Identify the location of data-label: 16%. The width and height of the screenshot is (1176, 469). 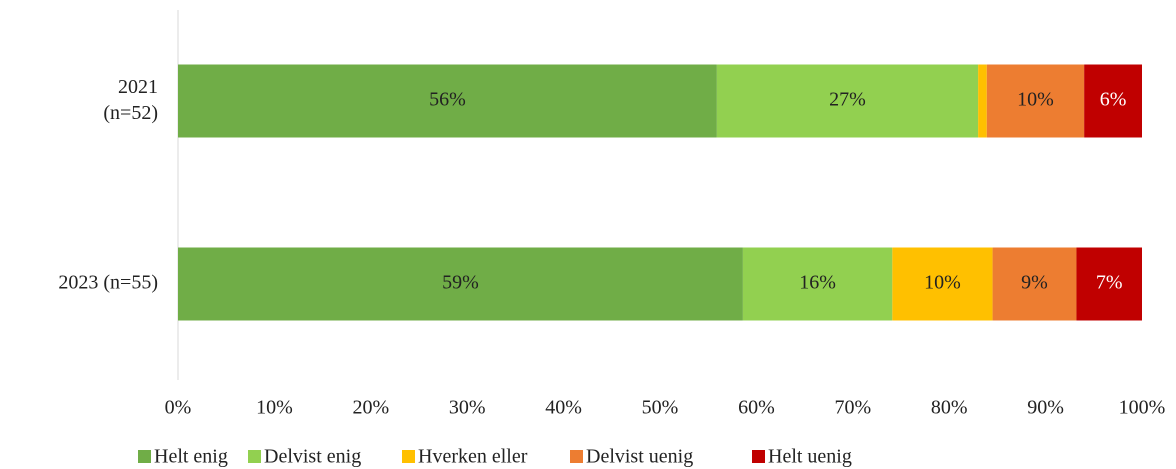
(817, 283).